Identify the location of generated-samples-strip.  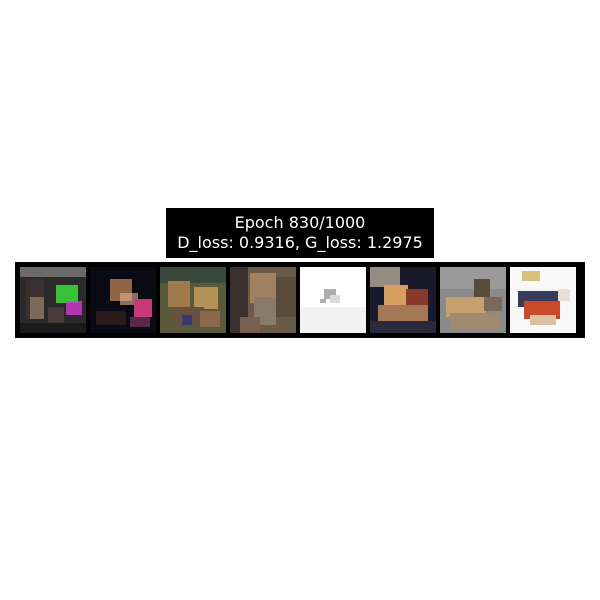
(300, 300).